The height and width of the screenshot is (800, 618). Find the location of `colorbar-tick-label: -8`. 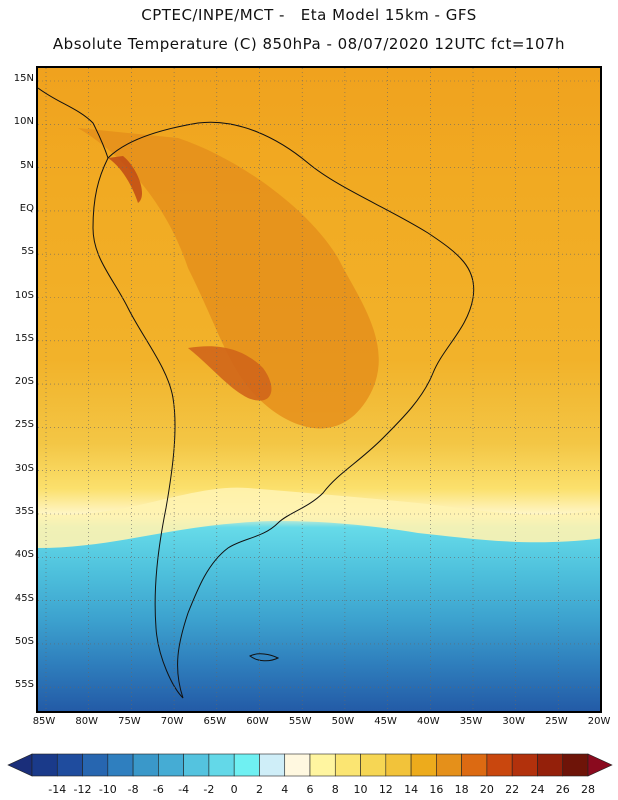

colorbar-tick-label: -8 is located at coordinates (133, 789).